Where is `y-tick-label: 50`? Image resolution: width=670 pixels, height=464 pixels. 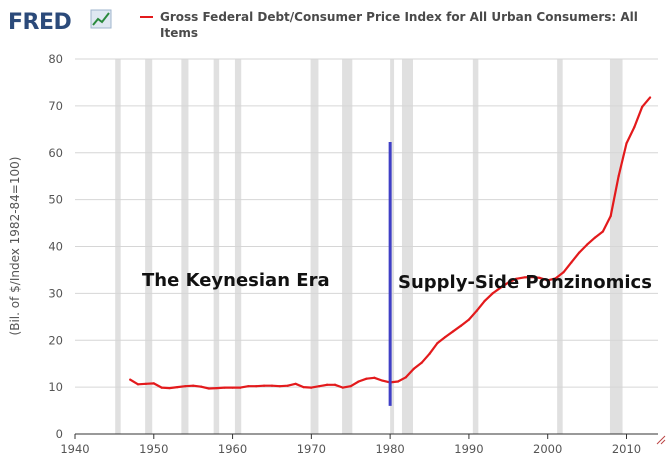 y-tick-label: 50 is located at coordinates (55, 200).